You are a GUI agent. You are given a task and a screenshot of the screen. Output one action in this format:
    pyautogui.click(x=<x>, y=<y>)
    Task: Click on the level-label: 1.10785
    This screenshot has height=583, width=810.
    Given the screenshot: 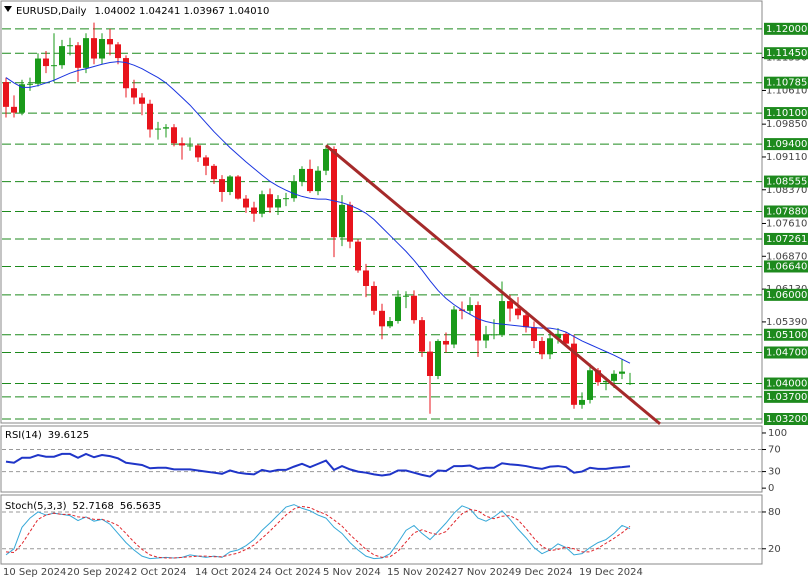 What is the action you would take?
    pyautogui.click(x=786, y=83)
    